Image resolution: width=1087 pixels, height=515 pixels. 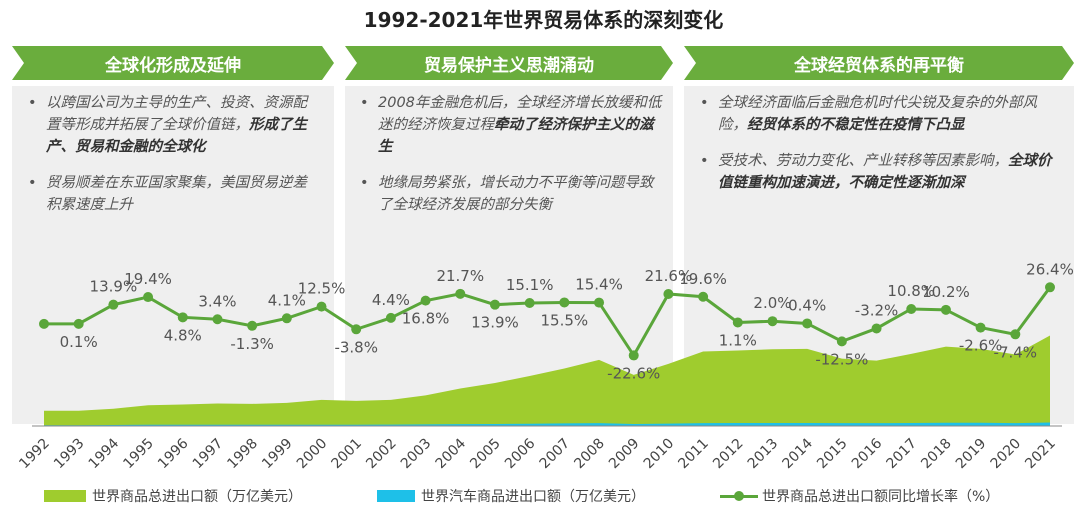 I want to click on phase-title: 全球化形成及延伸, so click(x=173, y=65).